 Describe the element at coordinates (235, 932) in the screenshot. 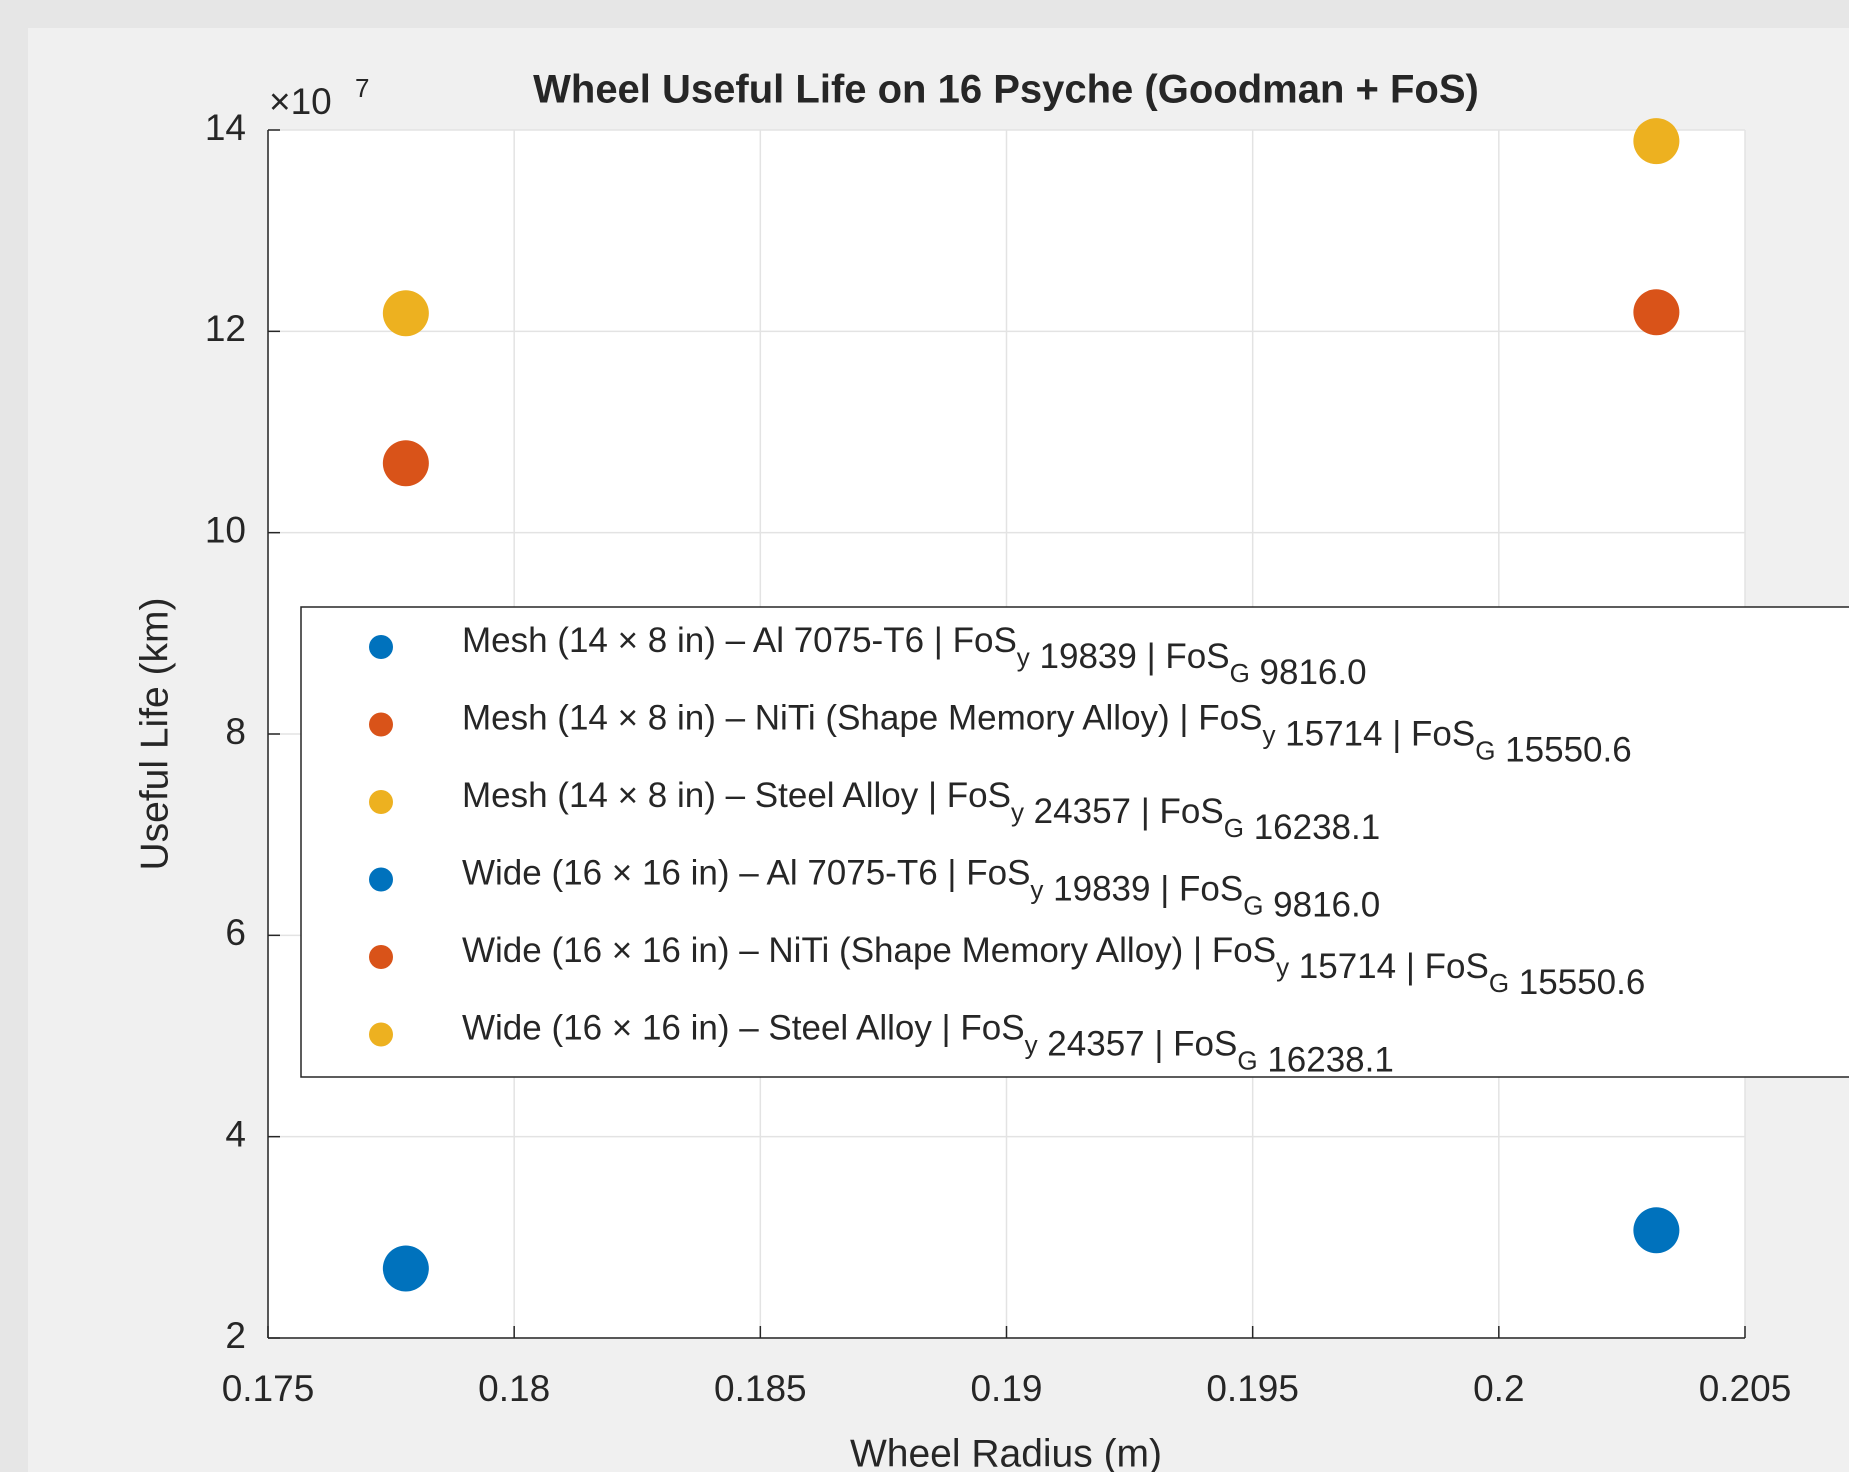

I see `y-tick-label: 6` at that location.